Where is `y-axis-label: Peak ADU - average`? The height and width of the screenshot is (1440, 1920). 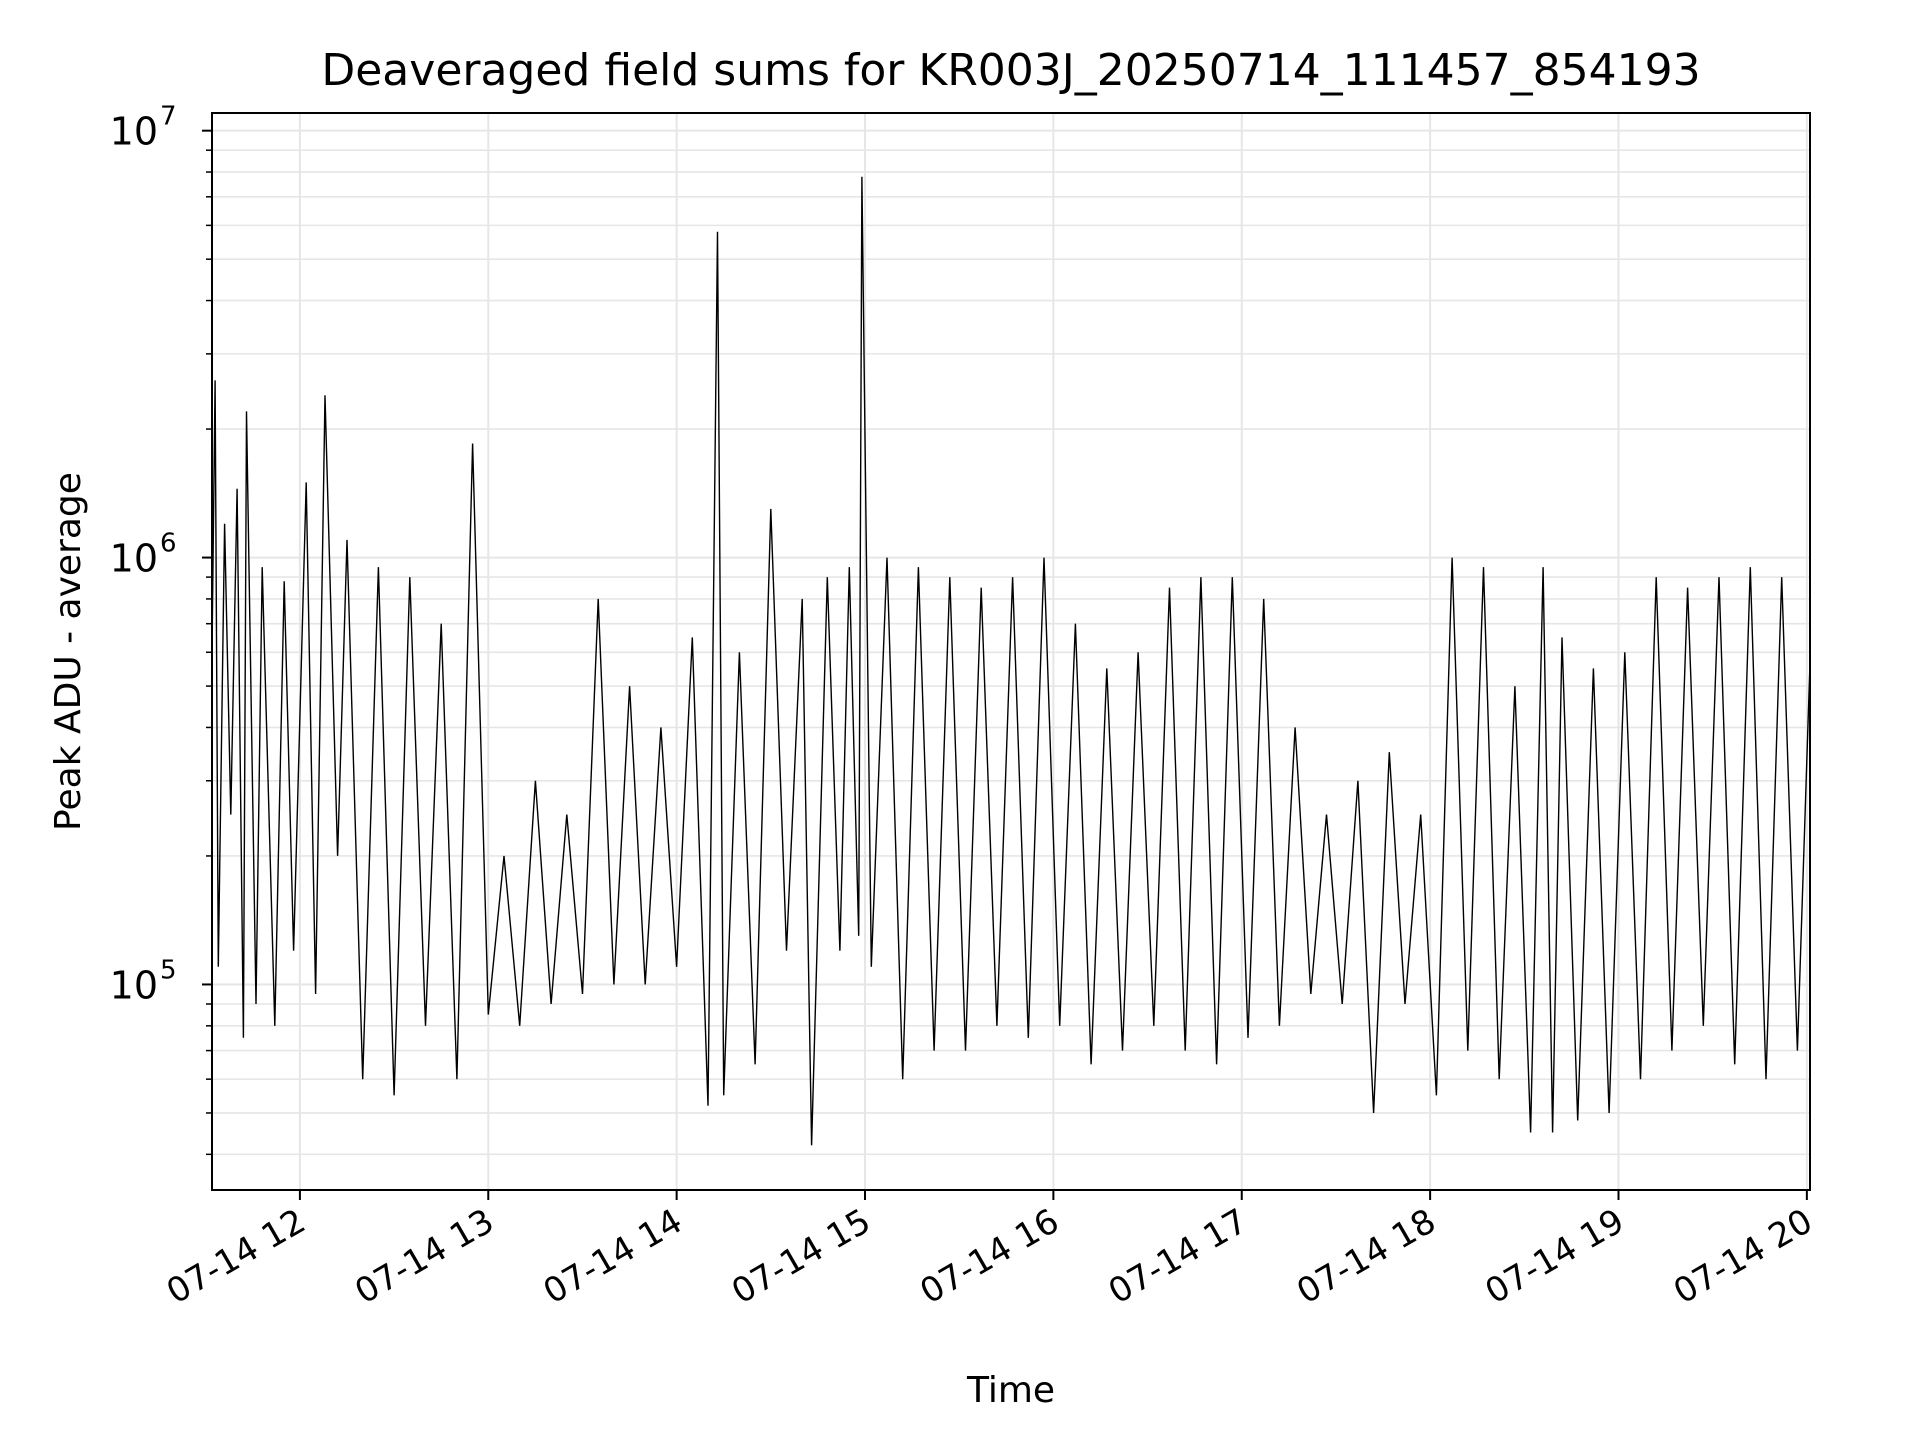 y-axis-label: Peak ADU - average is located at coordinates (68, 651).